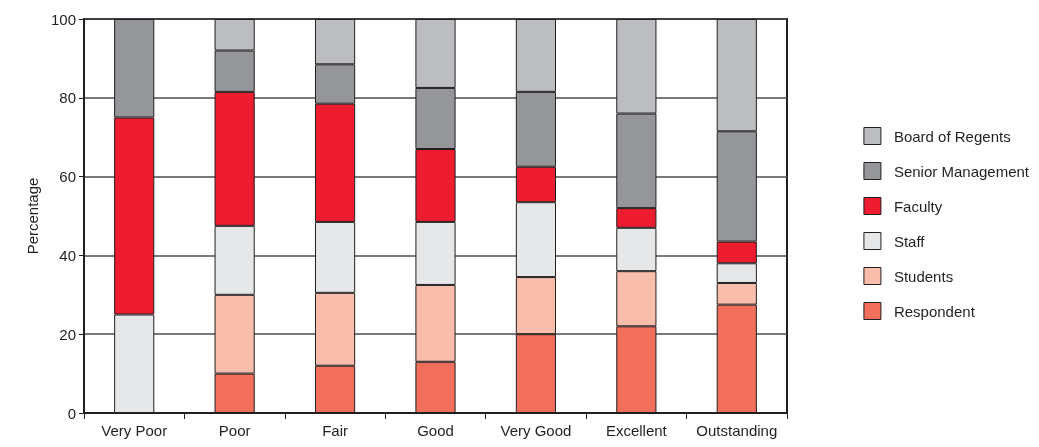 The height and width of the screenshot is (447, 1039). Describe the element at coordinates (435, 430) in the screenshot. I see `x-tick-label: Good` at that location.